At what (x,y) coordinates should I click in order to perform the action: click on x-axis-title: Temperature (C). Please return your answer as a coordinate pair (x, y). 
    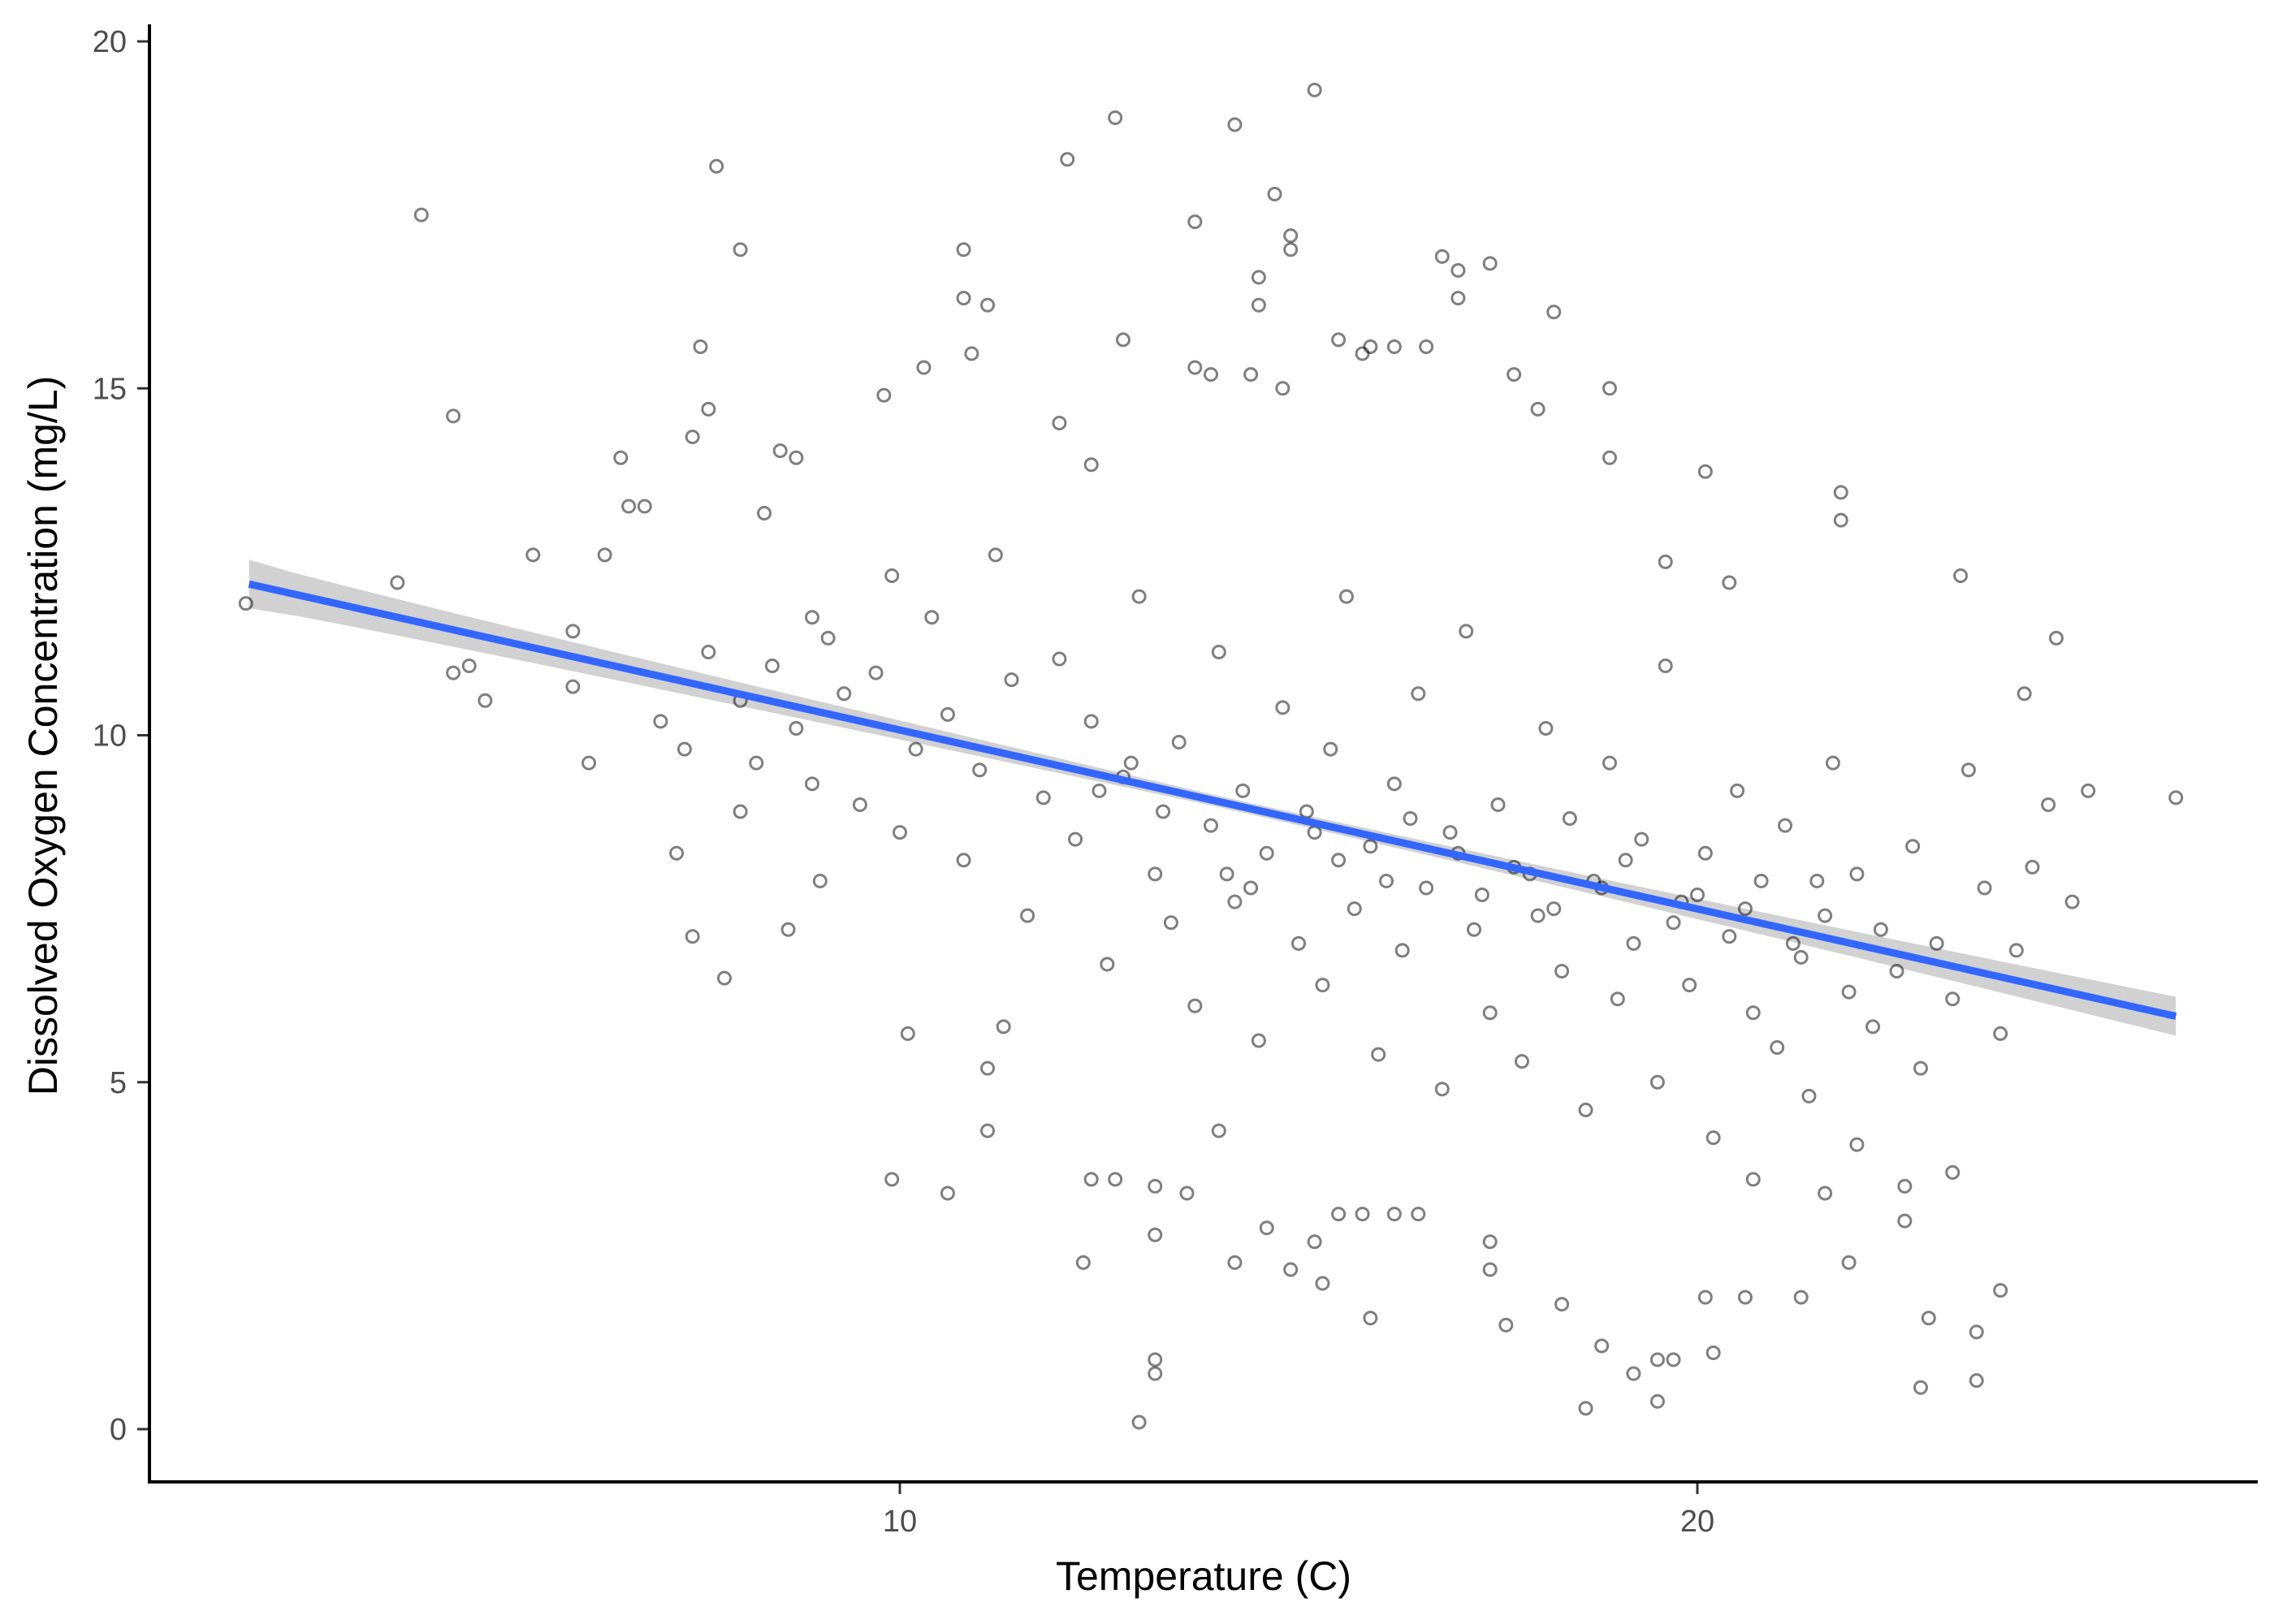
    Looking at the image, I should click on (1203, 1576).